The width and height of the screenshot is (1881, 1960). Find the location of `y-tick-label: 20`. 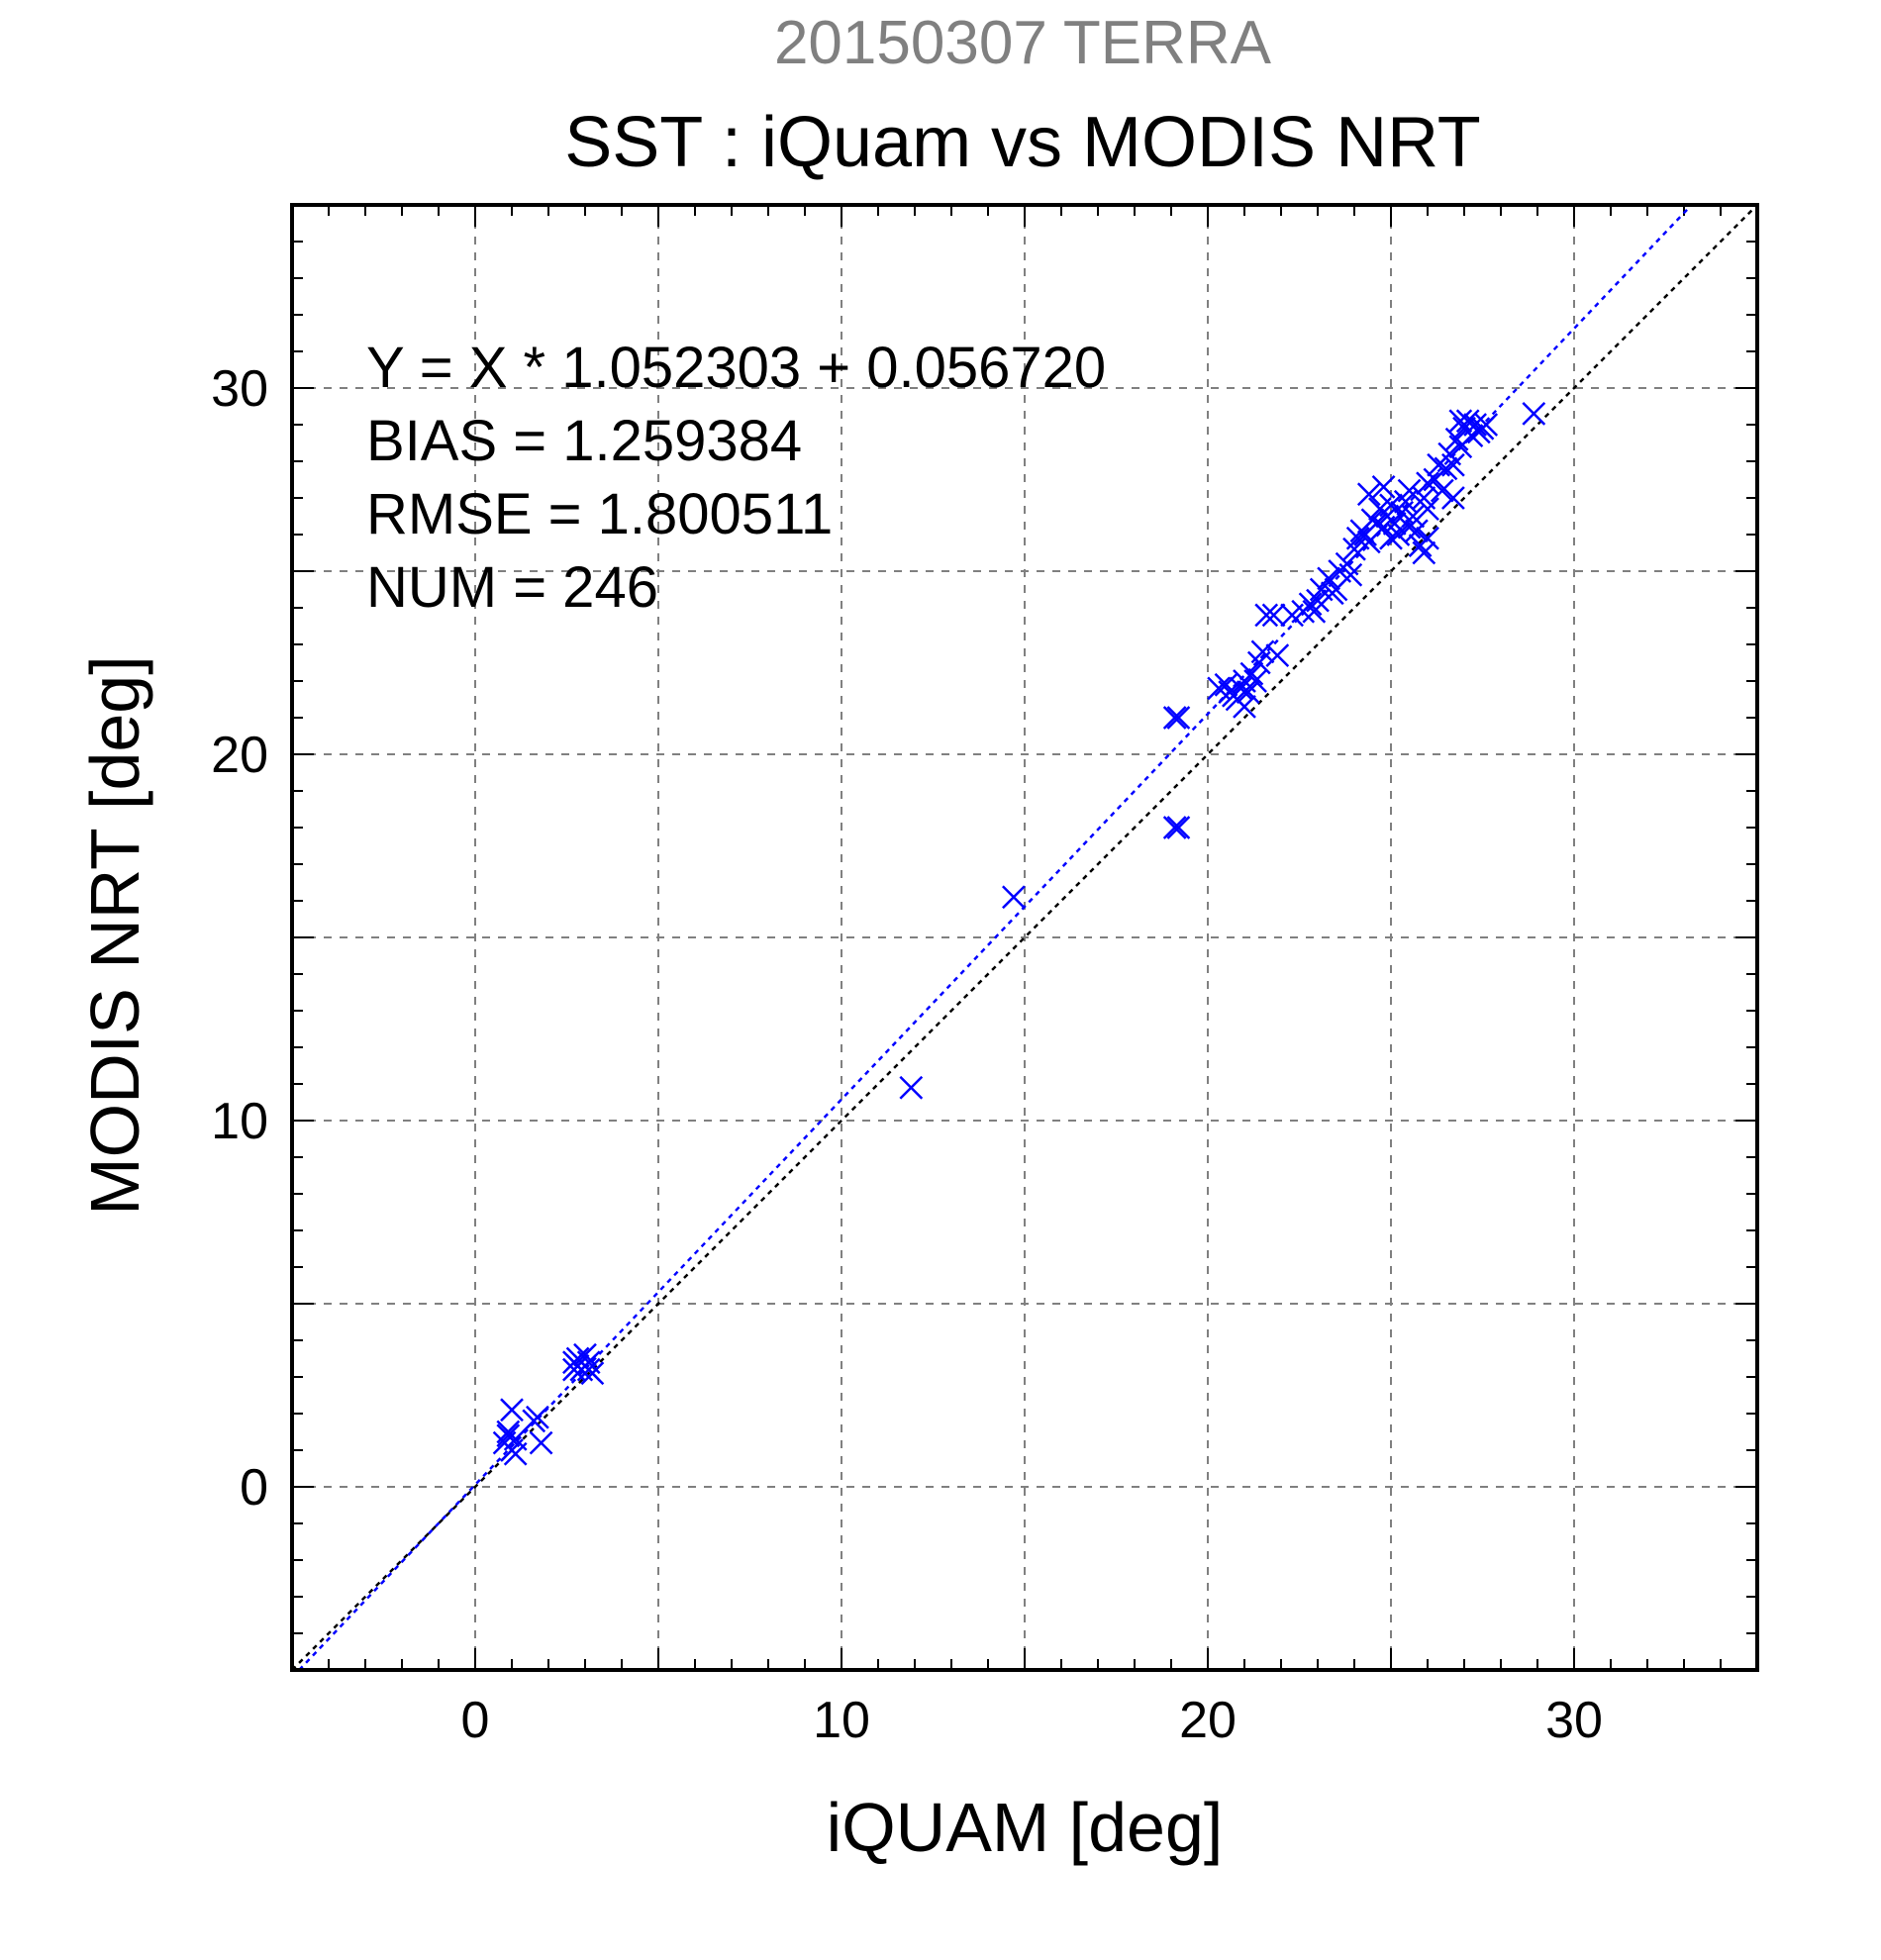

y-tick-label: 20 is located at coordinates (240, 755).